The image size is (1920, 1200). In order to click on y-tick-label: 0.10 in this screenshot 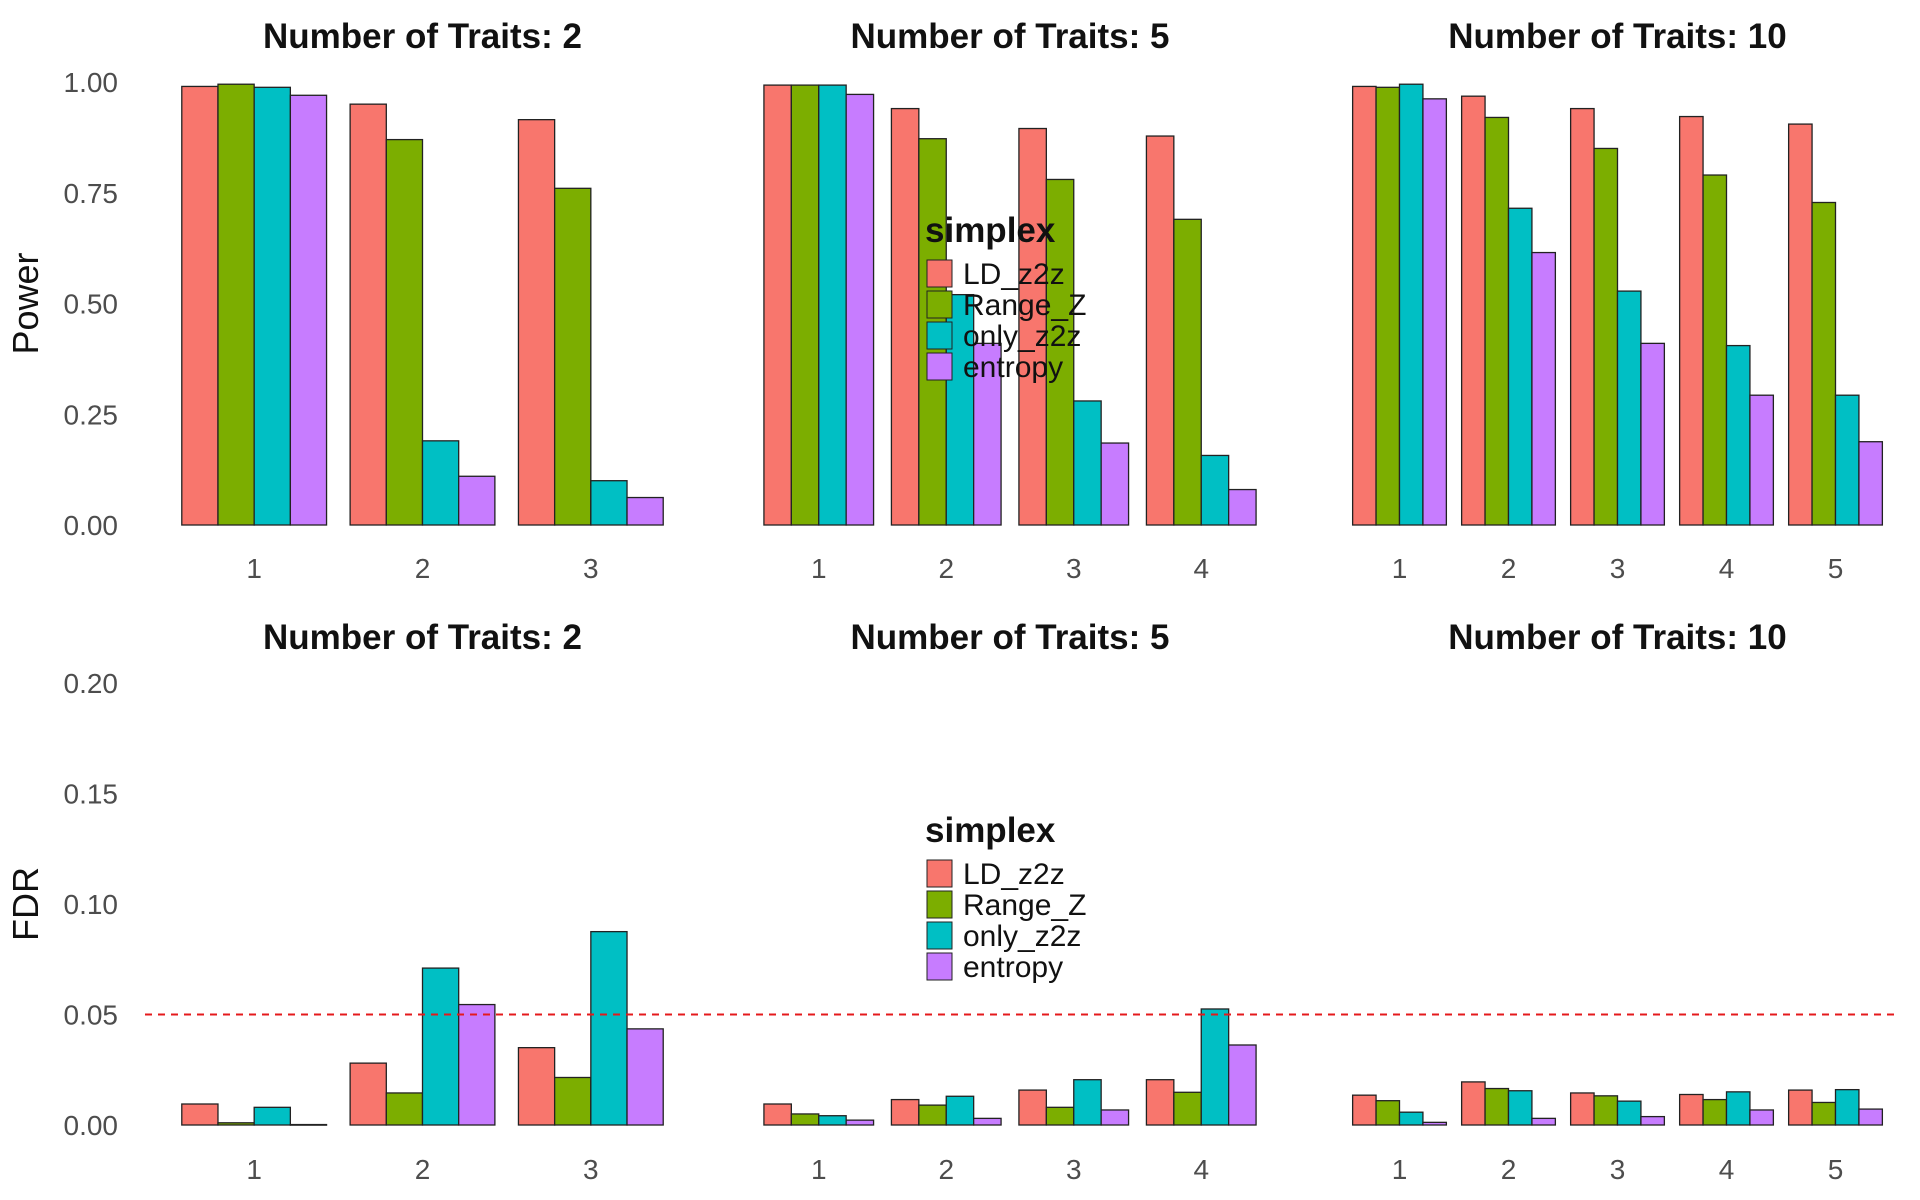, I will do `click(91, 904)`.